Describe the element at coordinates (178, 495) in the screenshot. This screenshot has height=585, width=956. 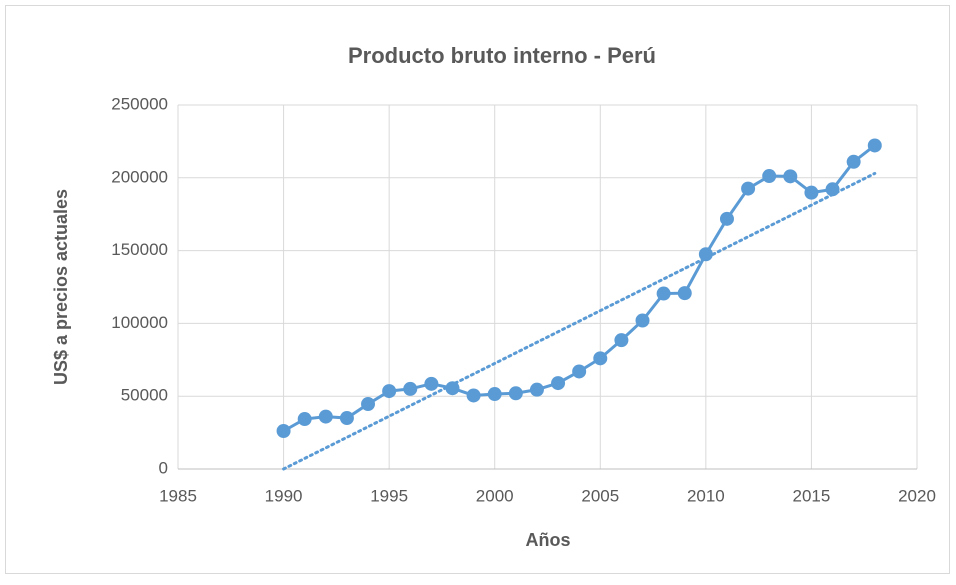
I see `x-tick-label: 1985` at that location.